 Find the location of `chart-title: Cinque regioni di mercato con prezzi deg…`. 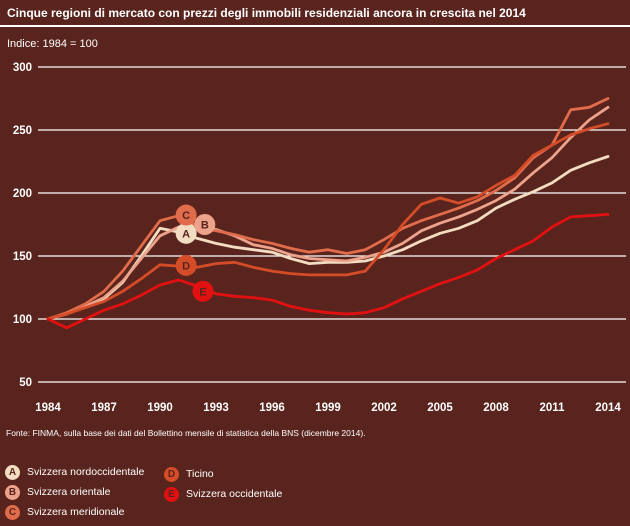

chart-title: Cinque regioni di mercato con prezzi deg… is located at coordinates (266, 13).